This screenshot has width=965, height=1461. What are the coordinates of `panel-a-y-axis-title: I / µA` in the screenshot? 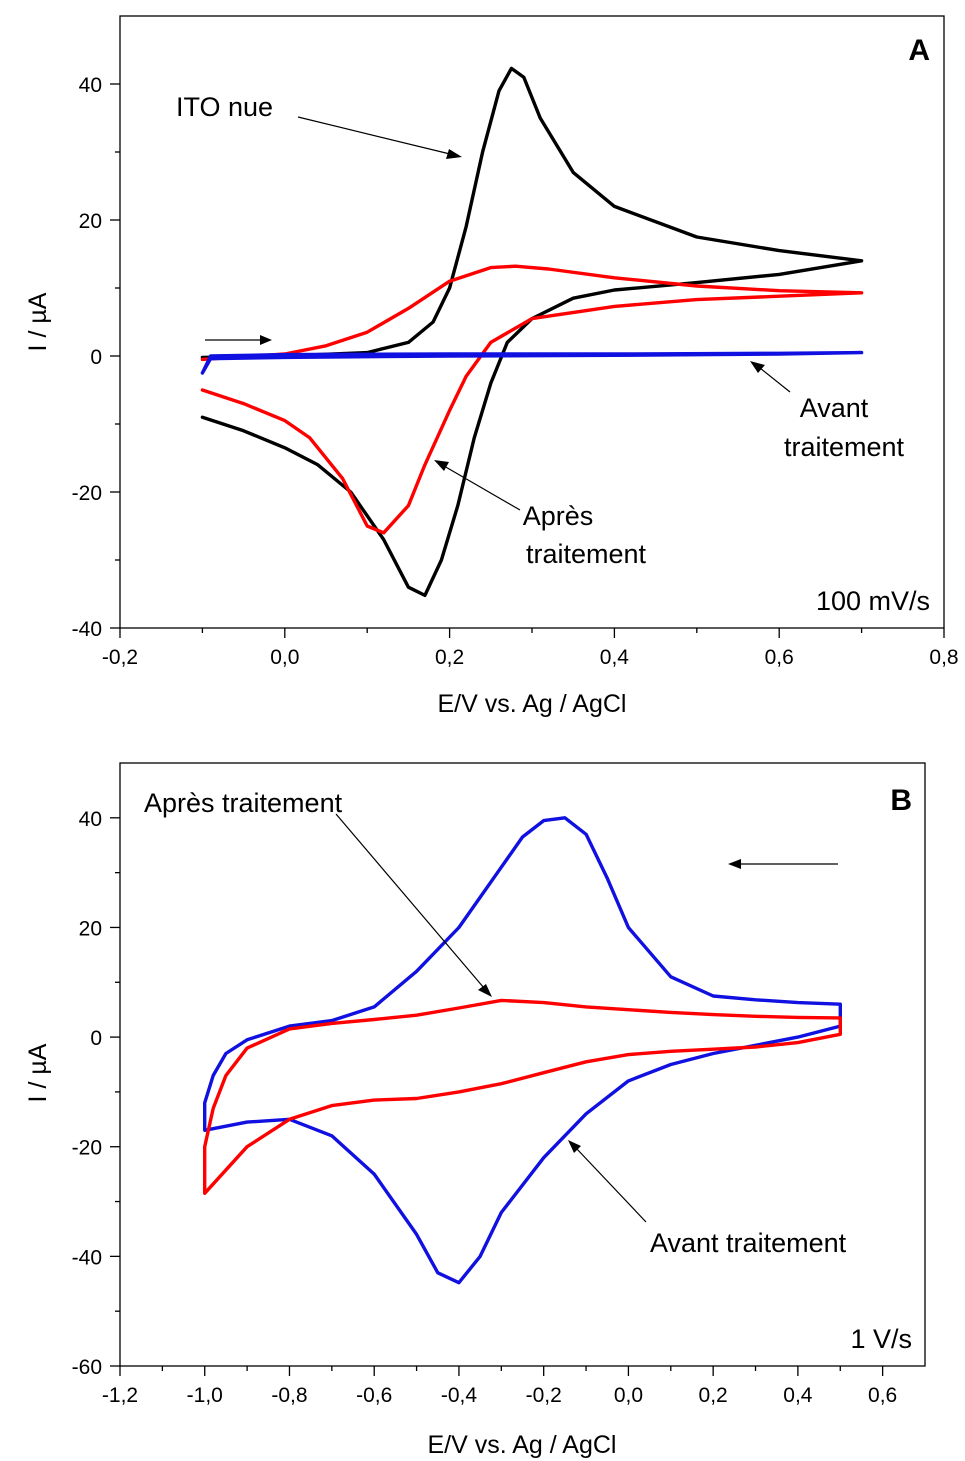 It's located at (38, 321).